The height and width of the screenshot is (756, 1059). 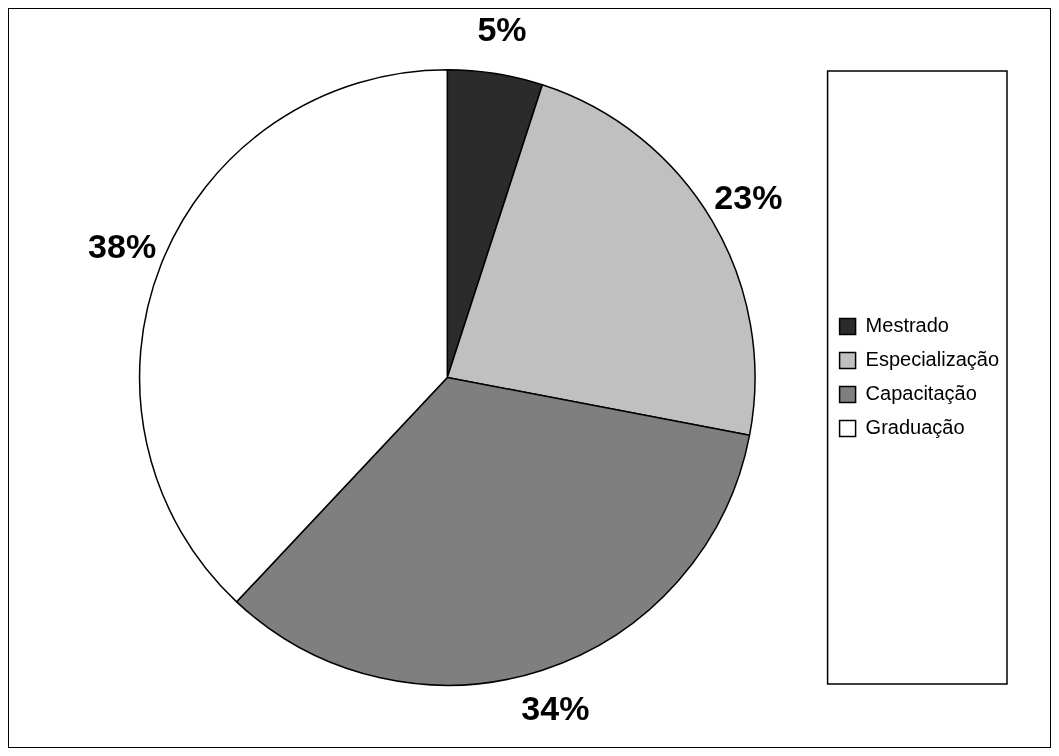 What do you see at coordinates (932, 359) in the screenshot?
I see `legend-label: Especialização` at bounding box center [932, 359].